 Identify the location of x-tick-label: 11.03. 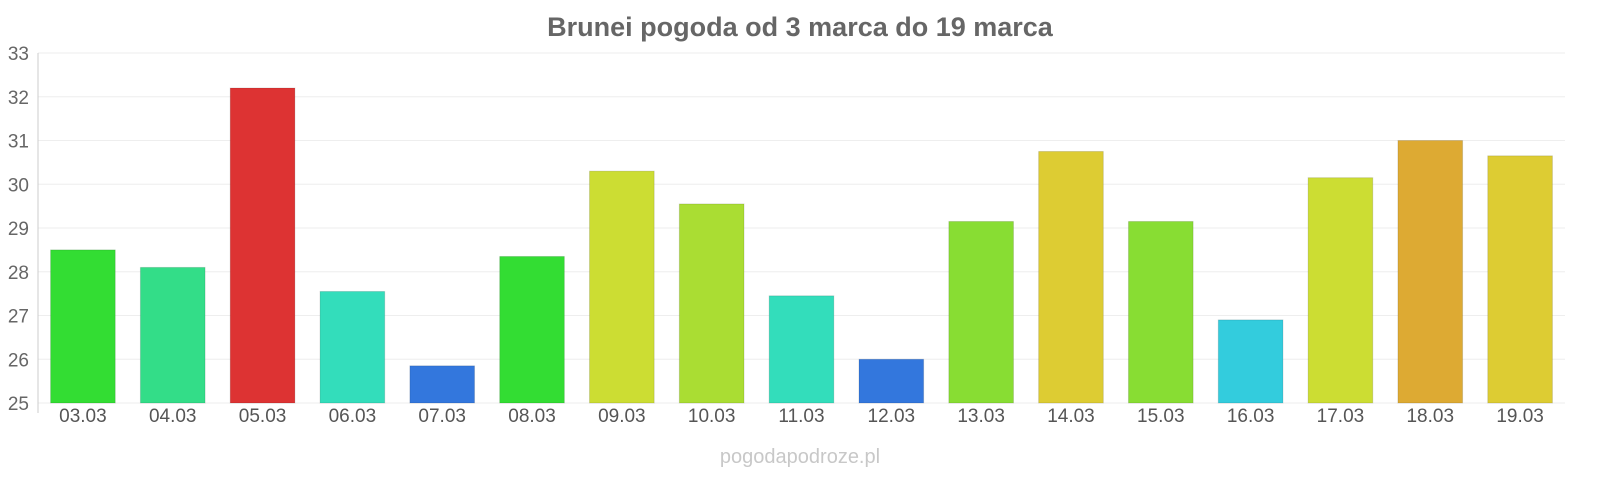
(801, 416).